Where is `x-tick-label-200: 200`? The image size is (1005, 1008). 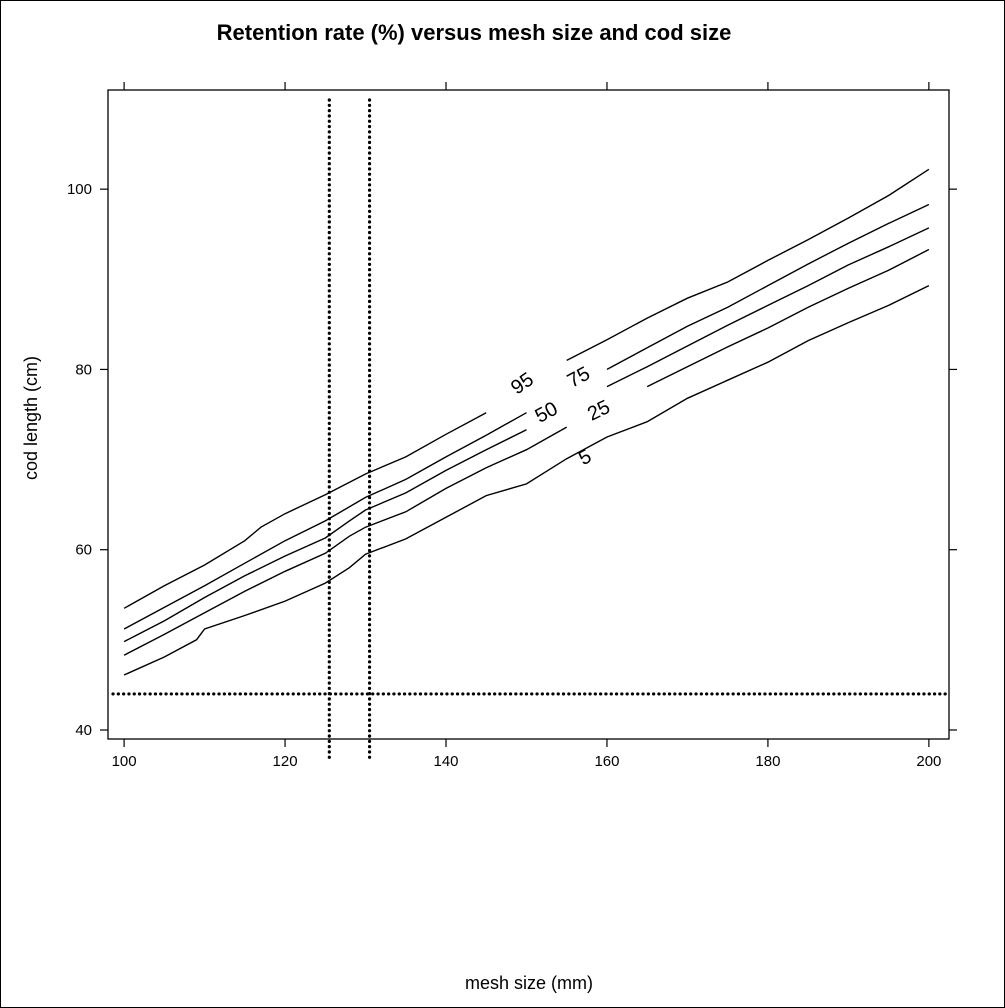 x-tick-label-200: 200 is located at coordinates (928, 761).